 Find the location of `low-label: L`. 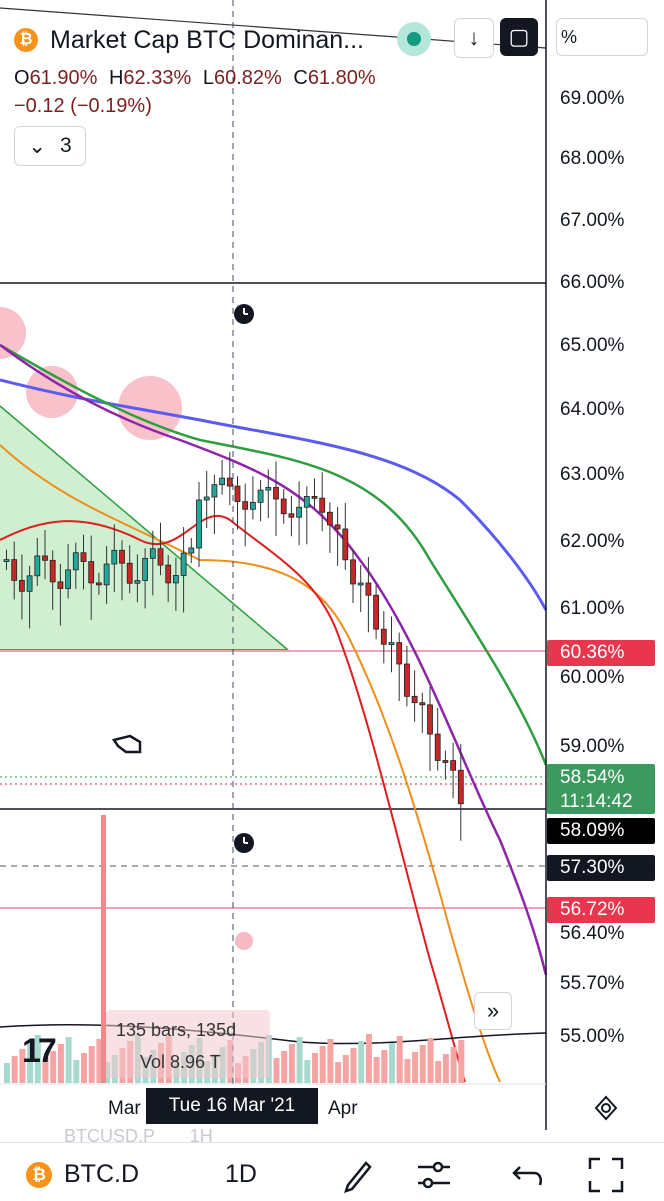

low-label: L is located at coordinates (208, 78).